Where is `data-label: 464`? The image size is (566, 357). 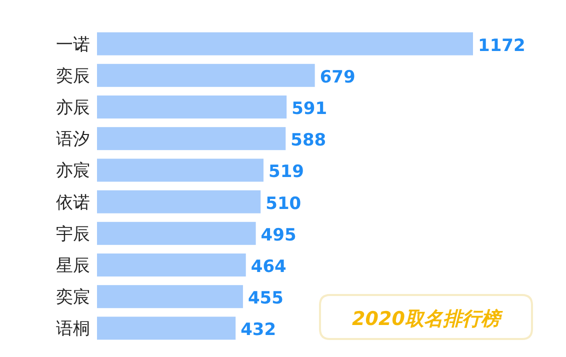 data-label: 464 is located at coordinates (268, 267).